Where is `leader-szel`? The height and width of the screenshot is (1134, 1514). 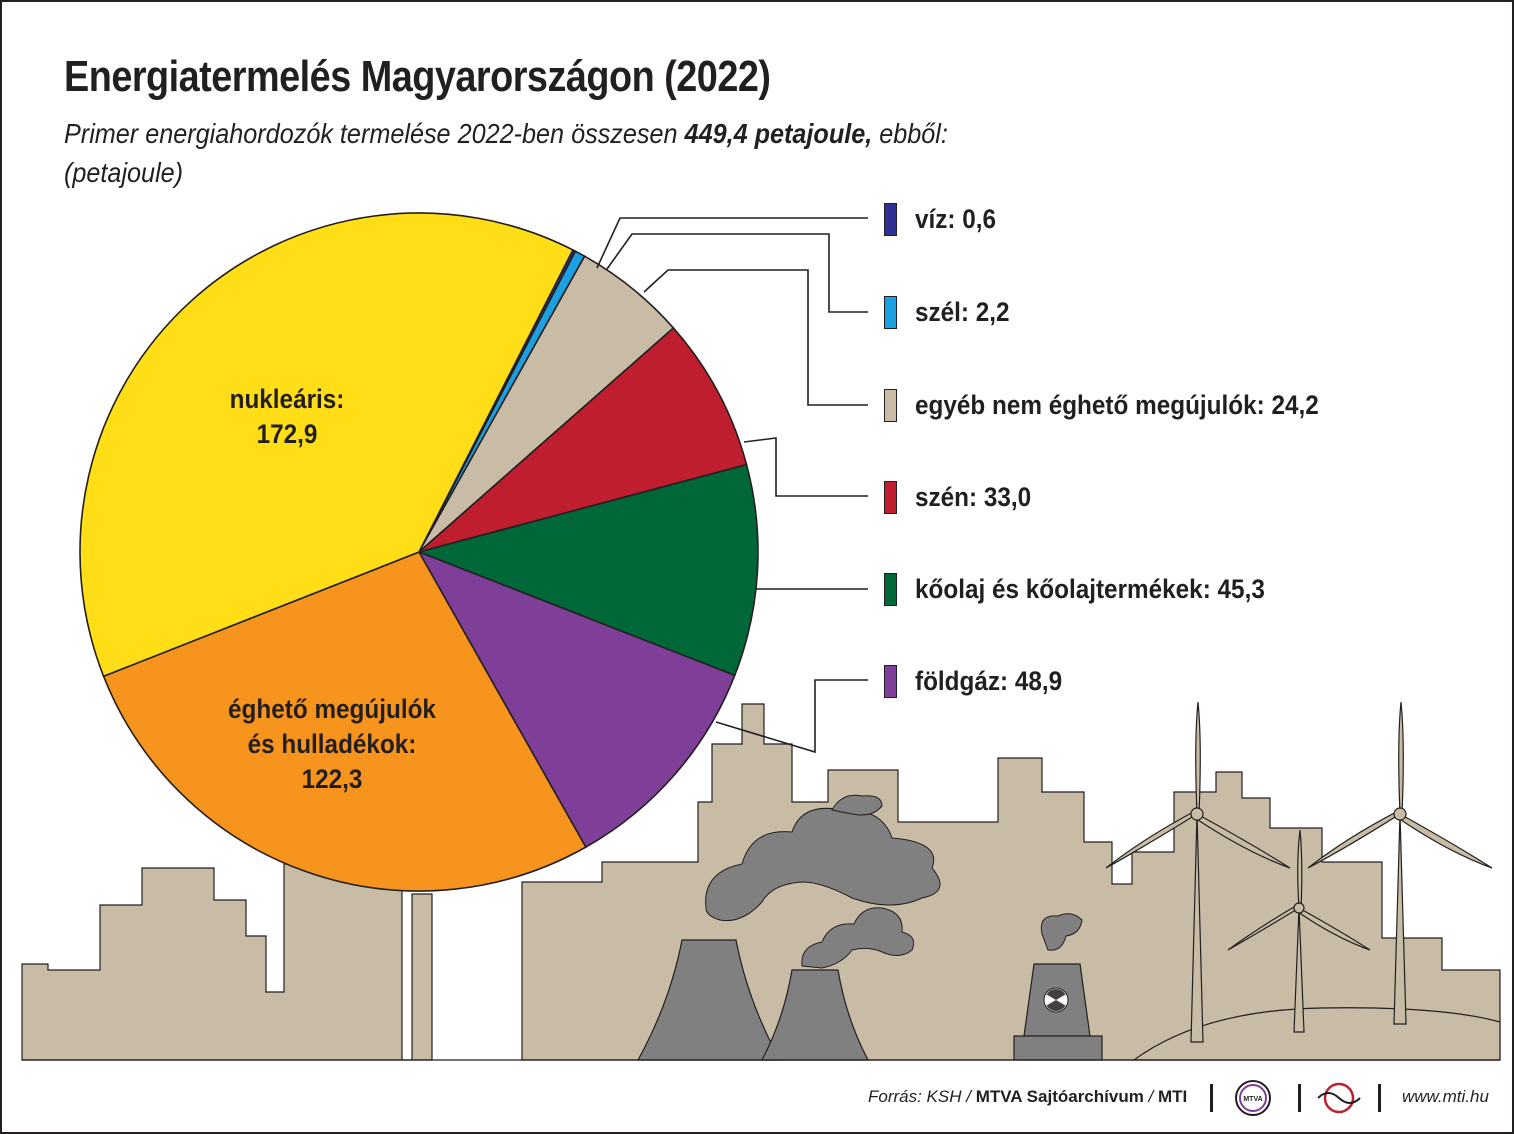 leader-szel is located at coordinates (737, 273).